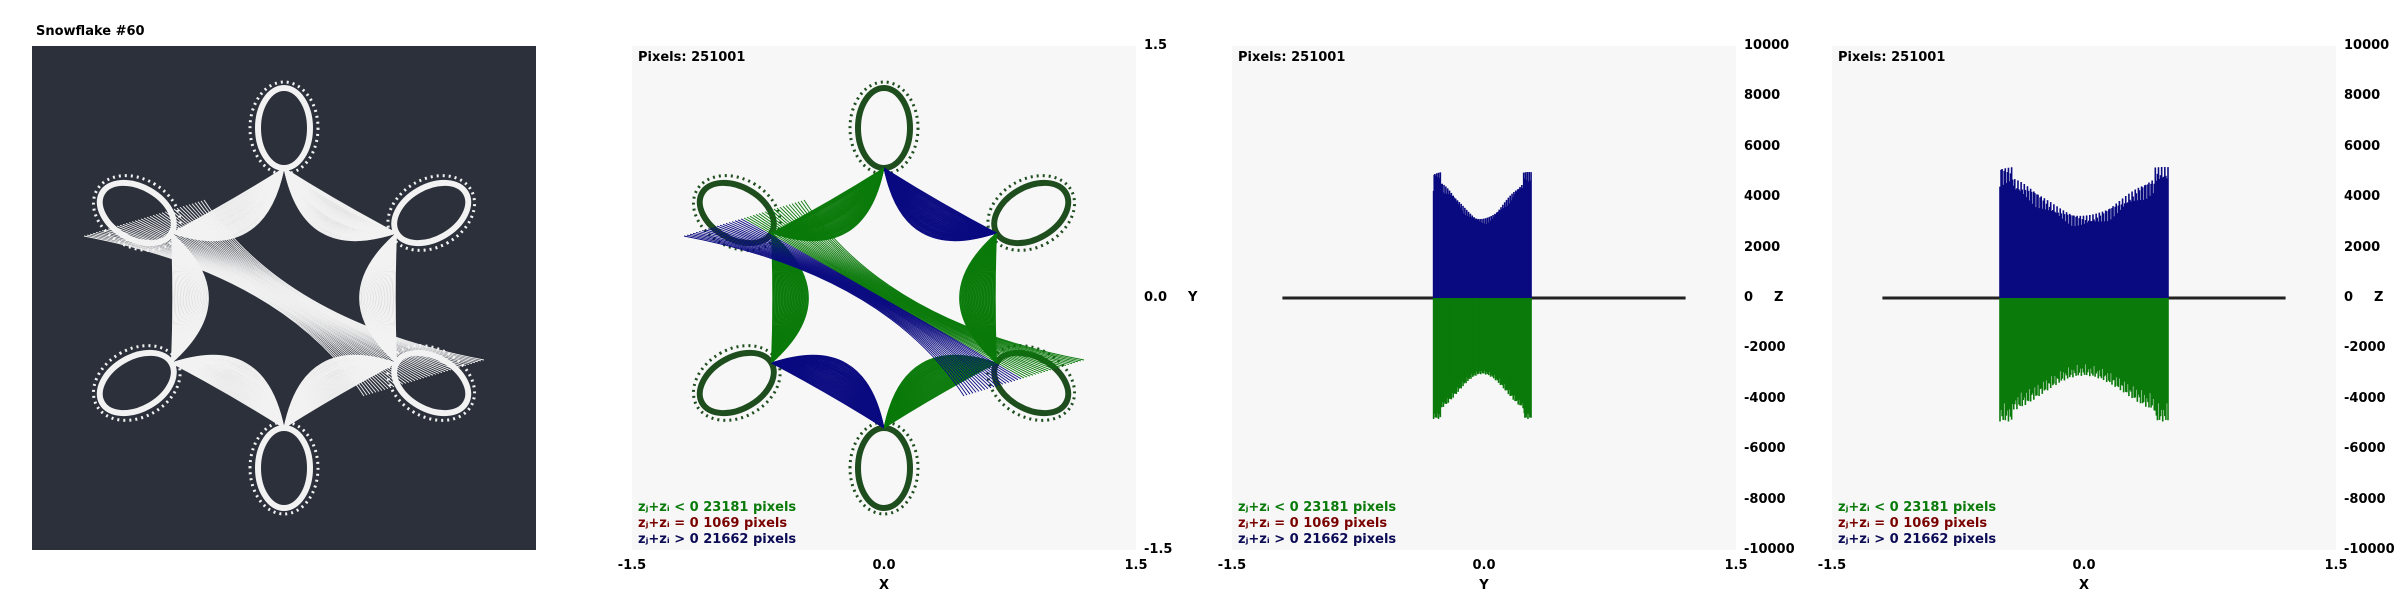 This screenshot has width=2400, height=600. I want to click on flake-strand, so click(228, 395).